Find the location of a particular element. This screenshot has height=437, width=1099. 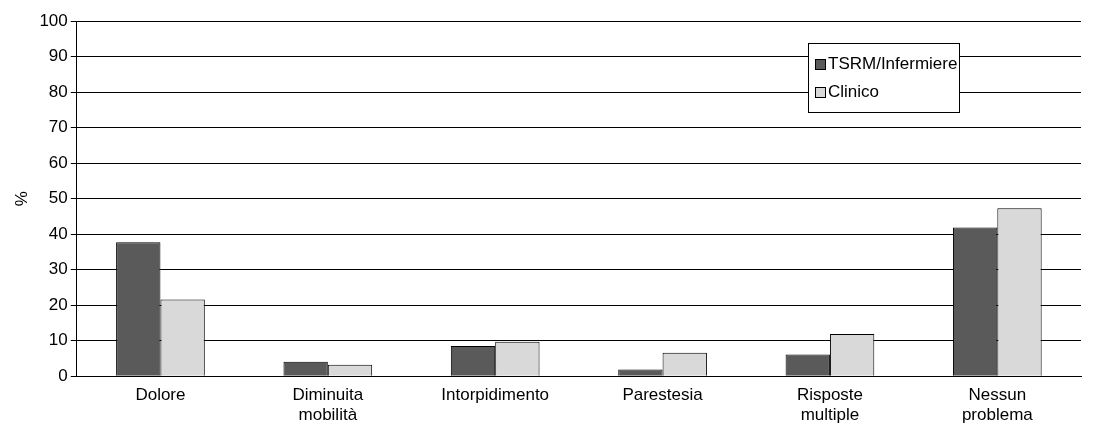

x-tick-label: Dolore is located at coordinates (160, 395).